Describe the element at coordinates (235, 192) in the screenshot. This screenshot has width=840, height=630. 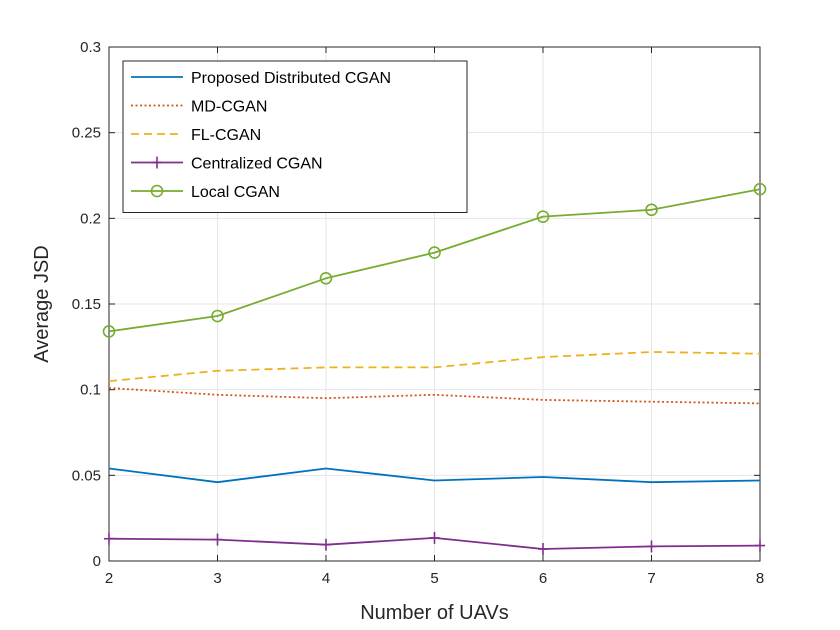
I see `legend-label: Local CGAN` at that location.